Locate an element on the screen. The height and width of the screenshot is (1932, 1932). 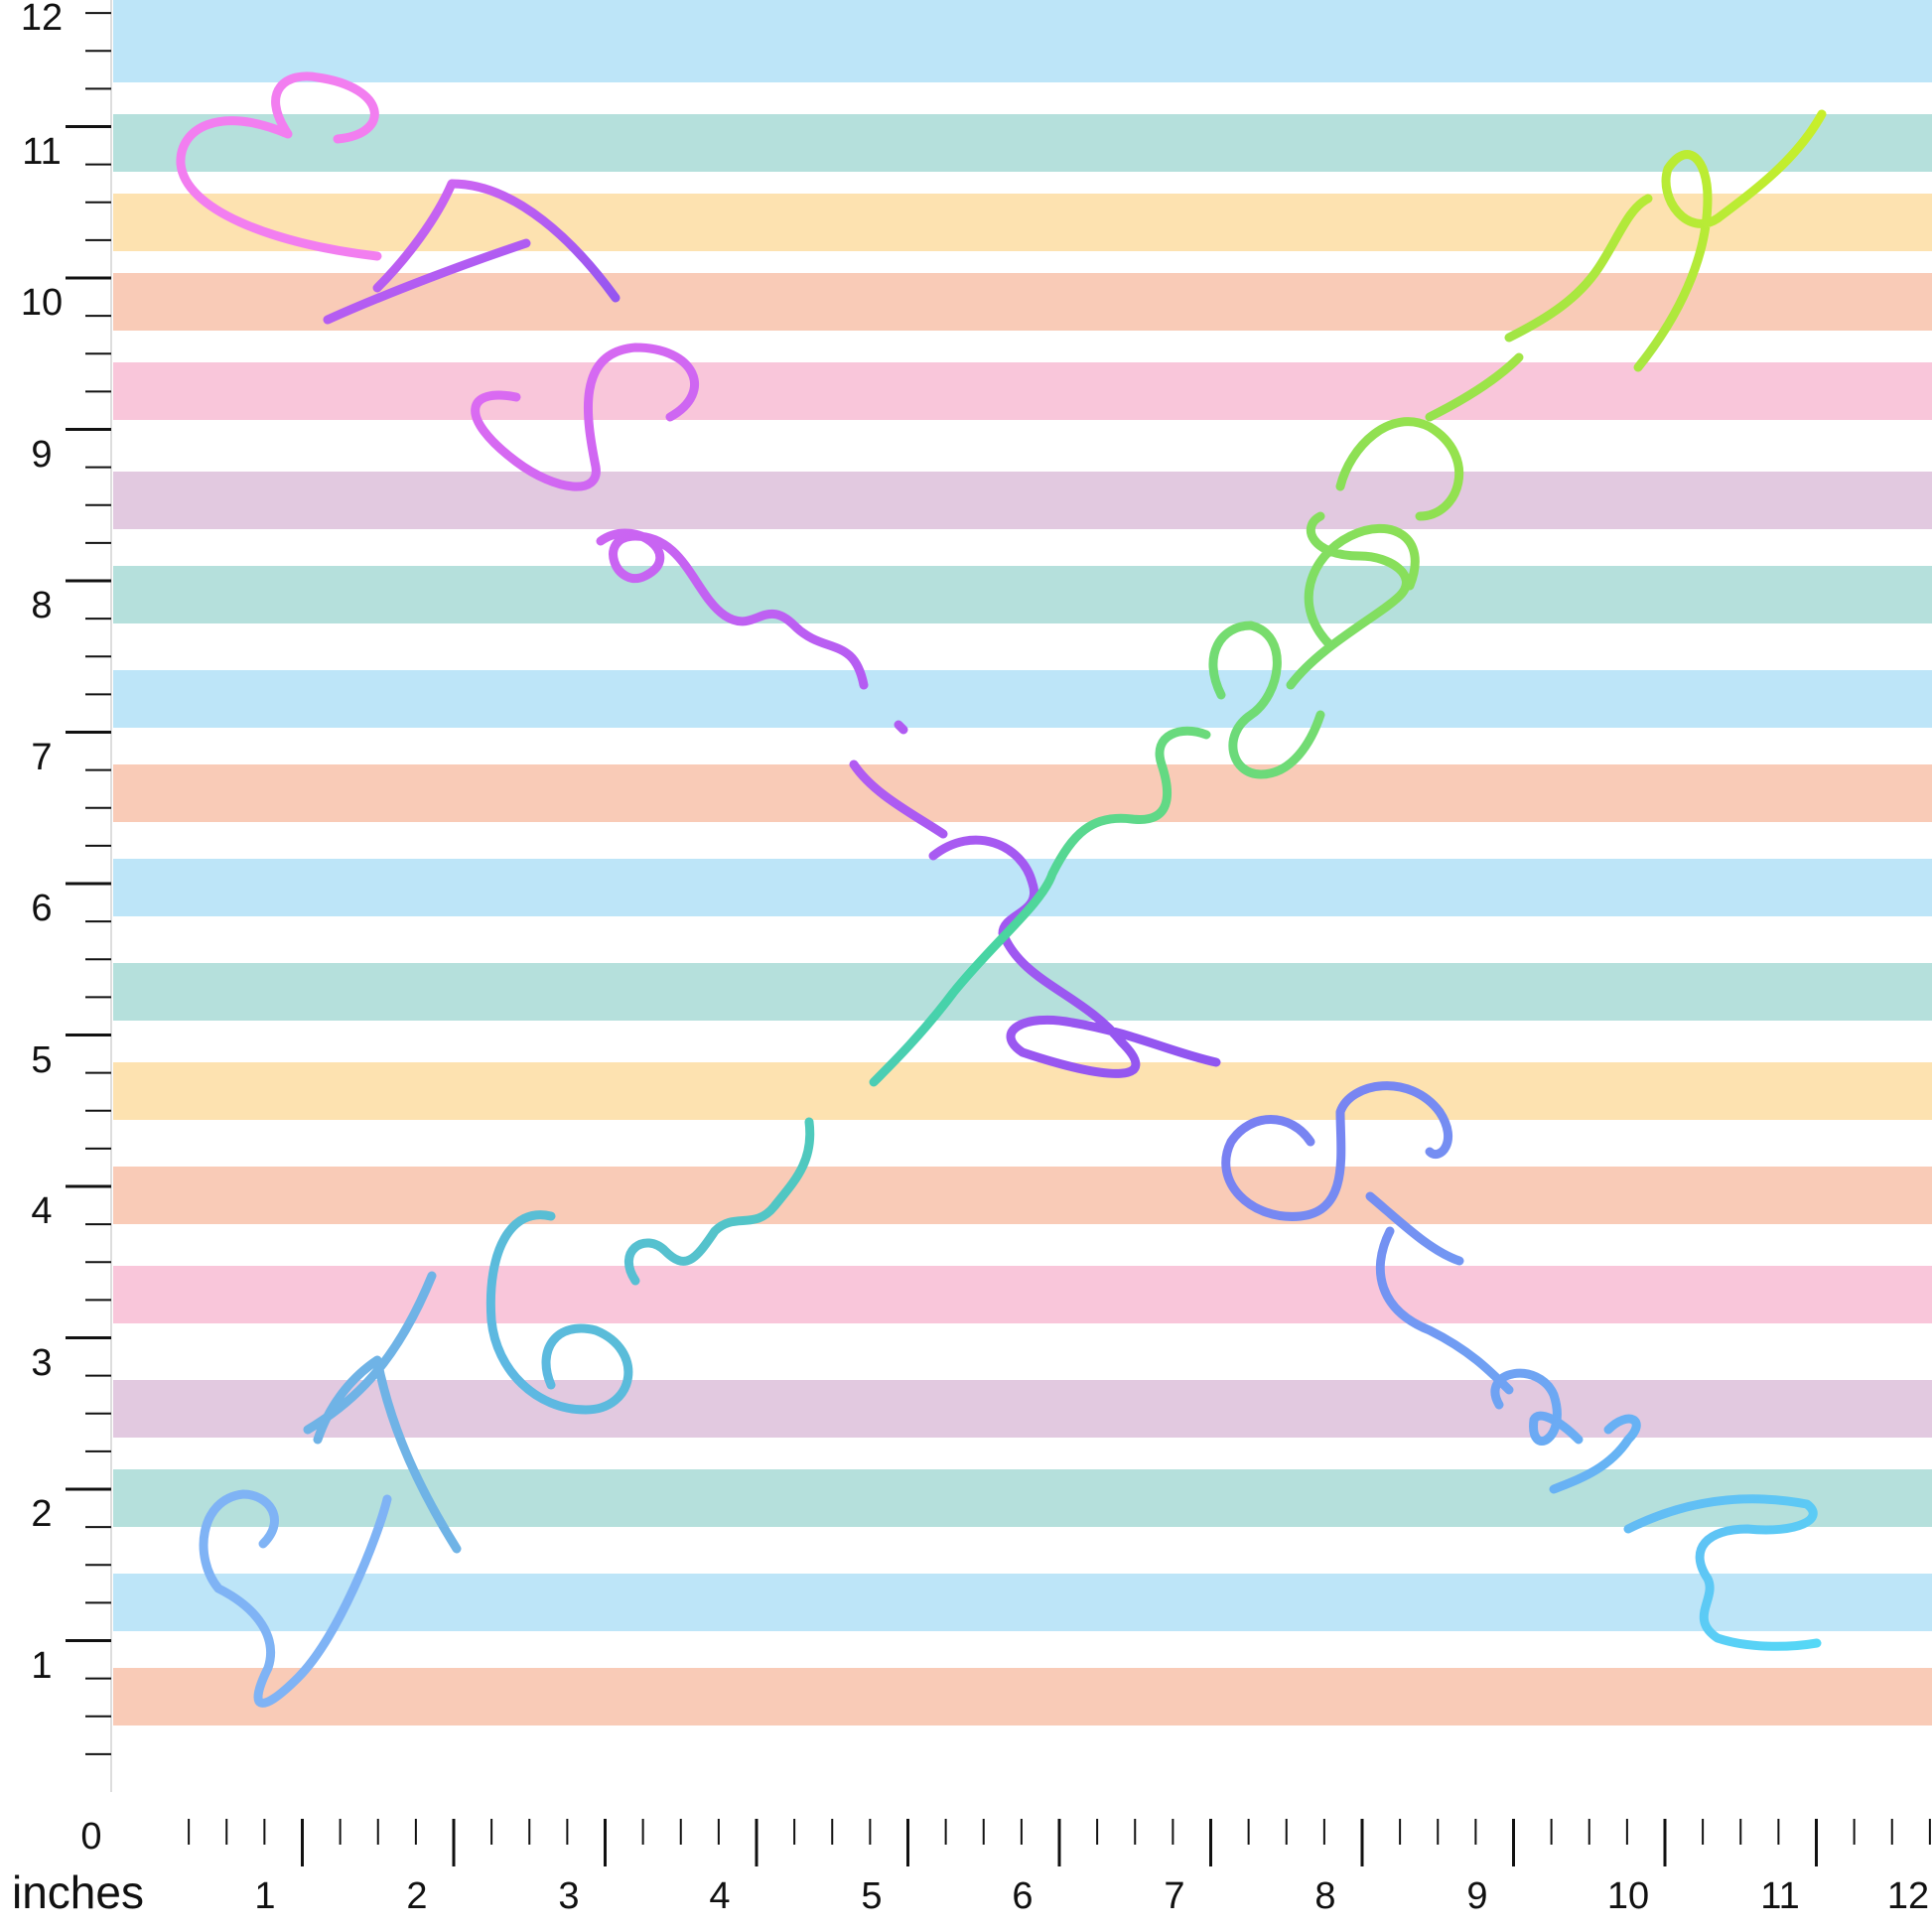
heart-icon-bottom is located at coordinates (296, 1599).